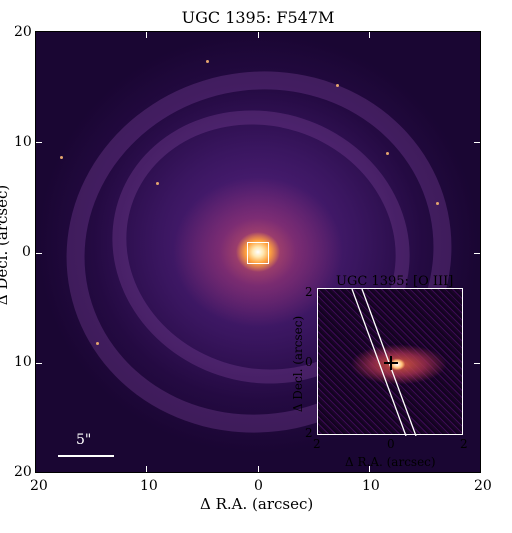 Image resolution: width=512 pixels, height=533 pixels. What do you see at coordinates (86, 456) in the screenshot?
I see `scale-bar` at bounding box center [86, 456].